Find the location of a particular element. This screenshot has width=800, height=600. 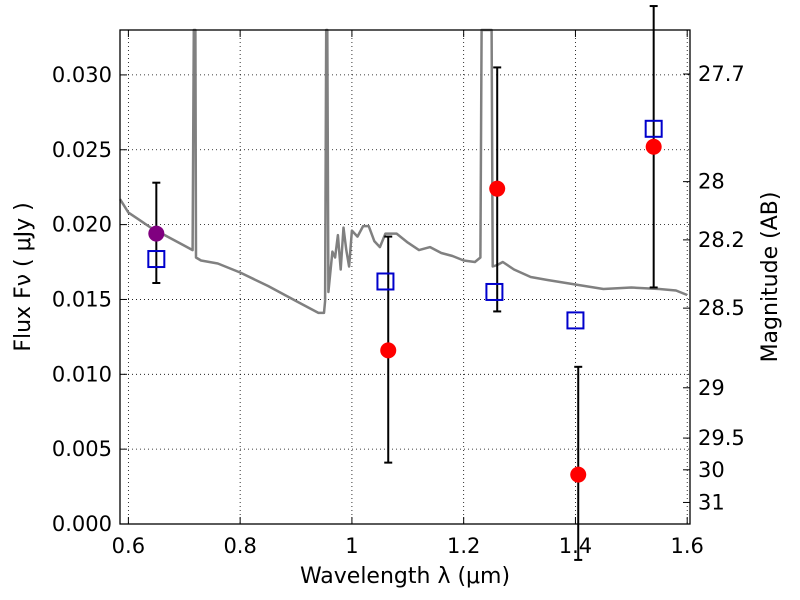

x-tick-label: 1.2 is located at coordinates (463, 546).